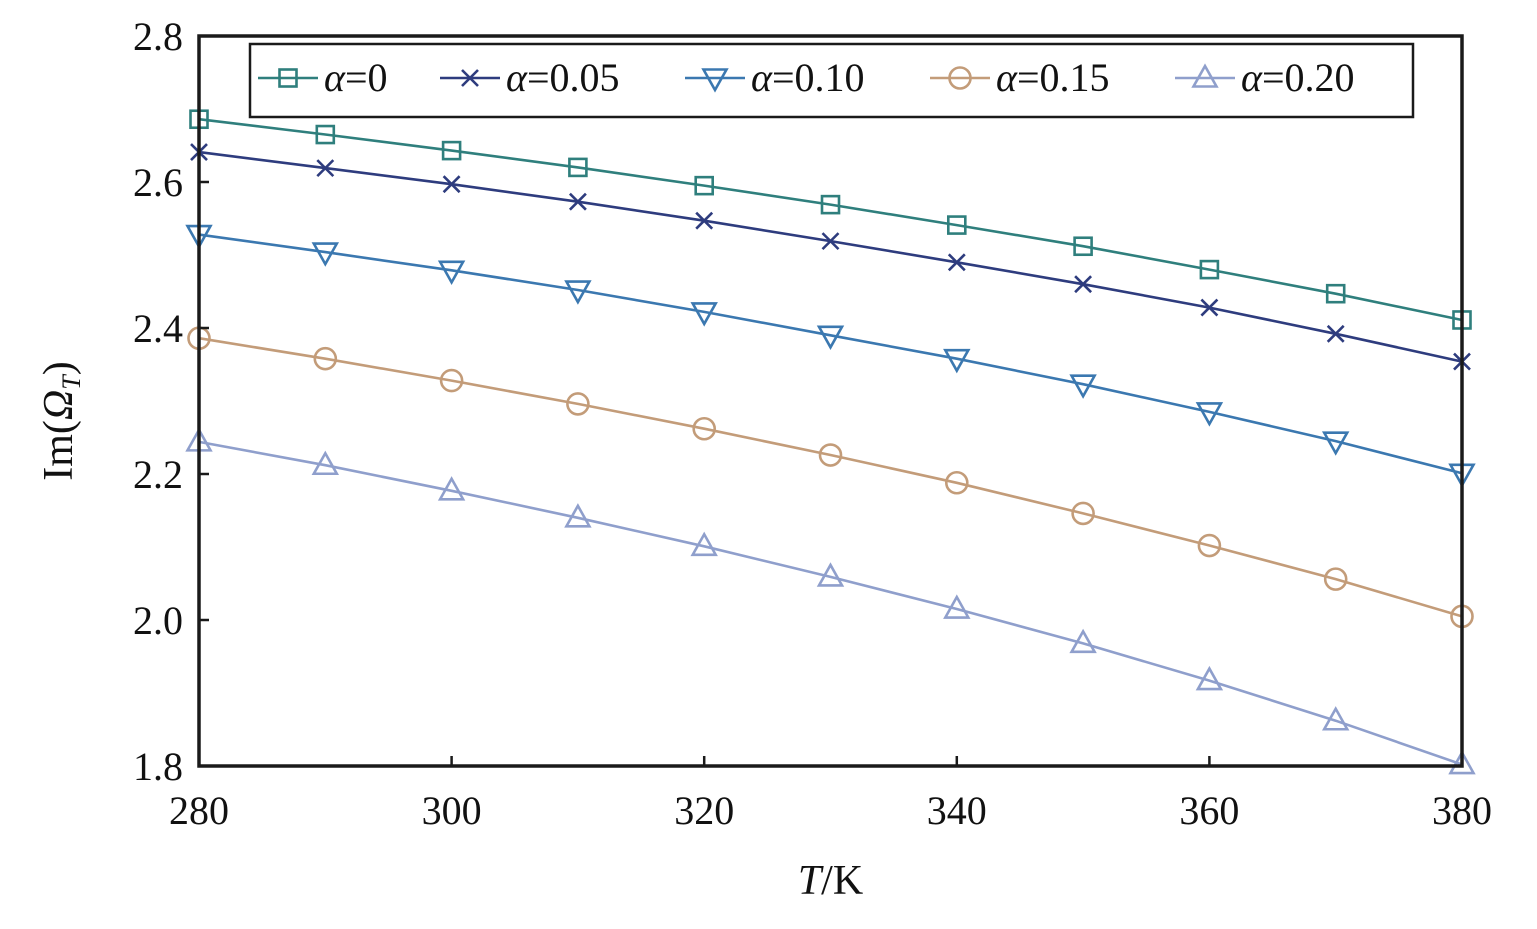 Image resolution: width=1537 pixels, height=929 pixels. I want to click on legend-entry: α=0.20, so click(1265, 77).